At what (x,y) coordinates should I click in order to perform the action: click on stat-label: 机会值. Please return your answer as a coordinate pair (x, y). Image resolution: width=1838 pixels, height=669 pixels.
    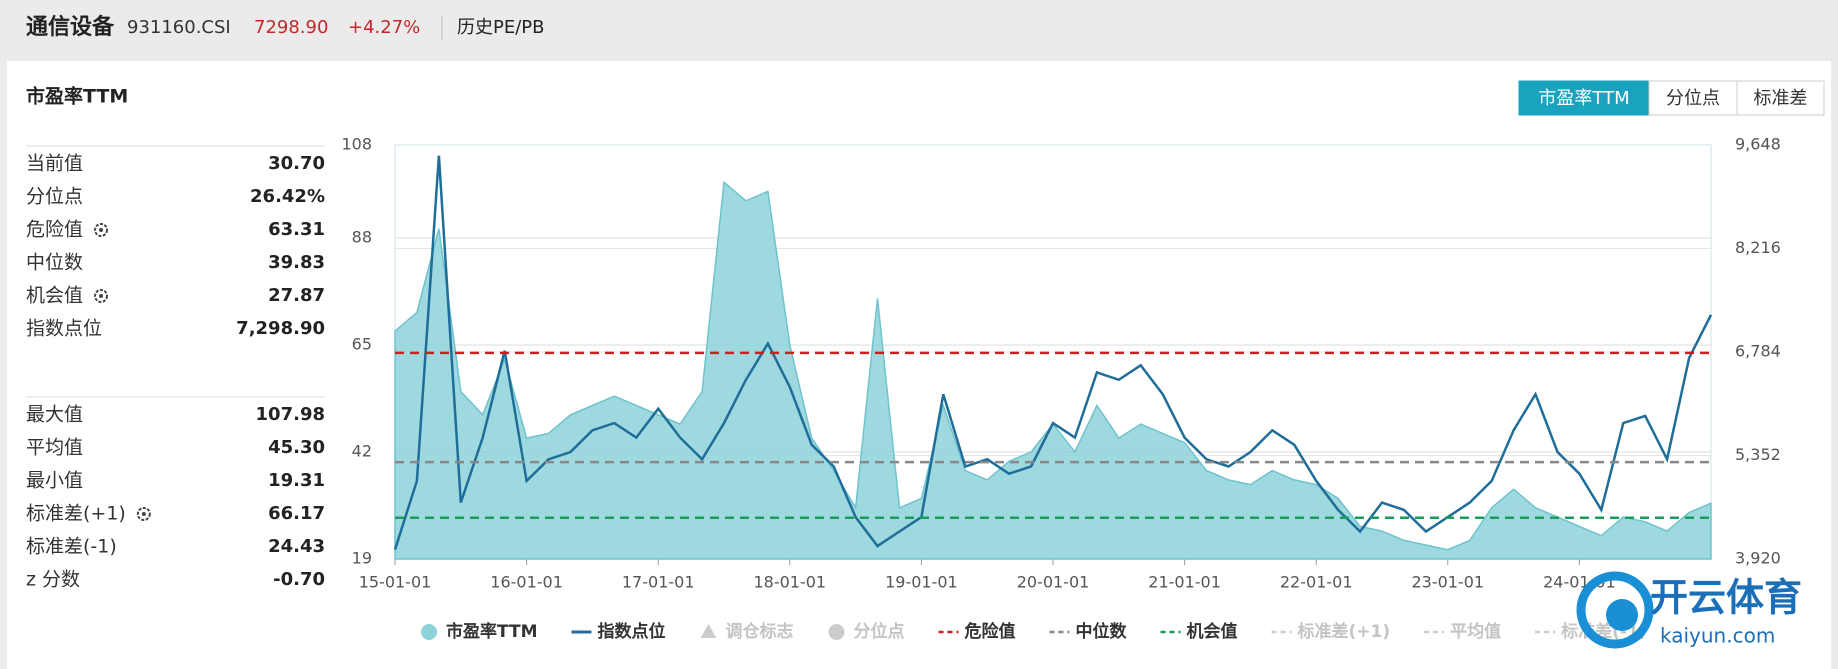
    Looking at the image, I should click on (54, 296).